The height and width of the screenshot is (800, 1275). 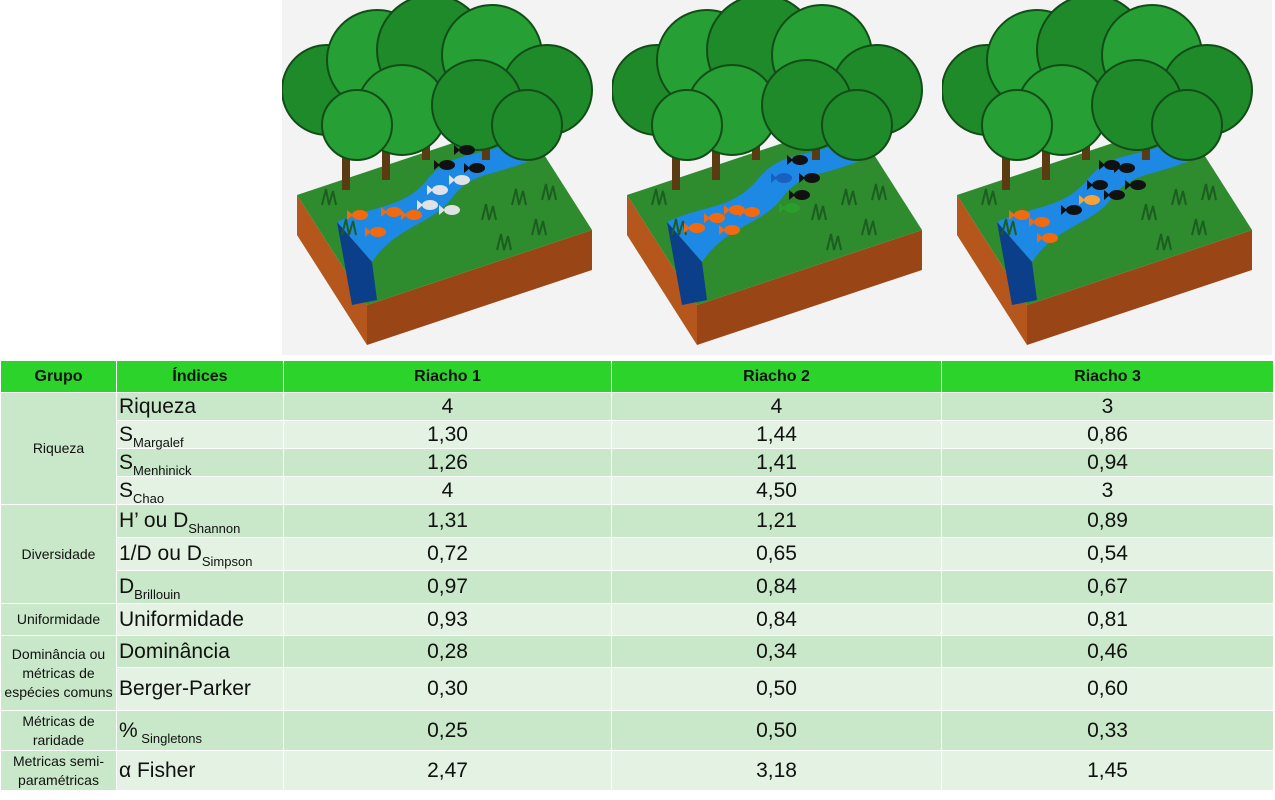 I want to click on value-riacho-1: 0,30, so click(x=447, y=689).